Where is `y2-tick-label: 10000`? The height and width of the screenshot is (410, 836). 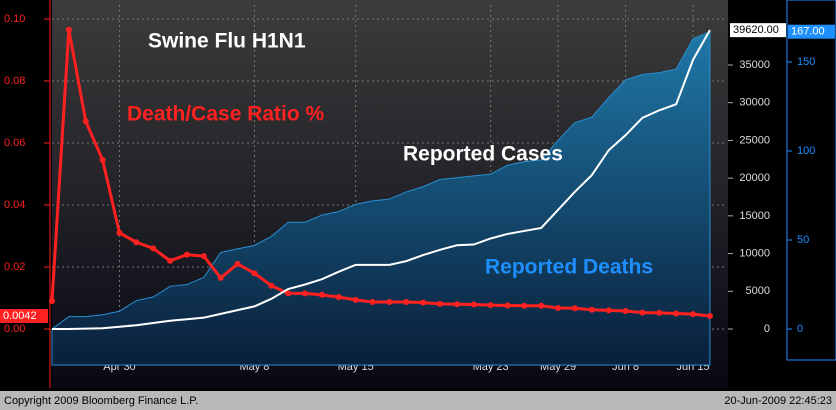 y2-tick-label: 10000 is located at coordinates (754, 253).